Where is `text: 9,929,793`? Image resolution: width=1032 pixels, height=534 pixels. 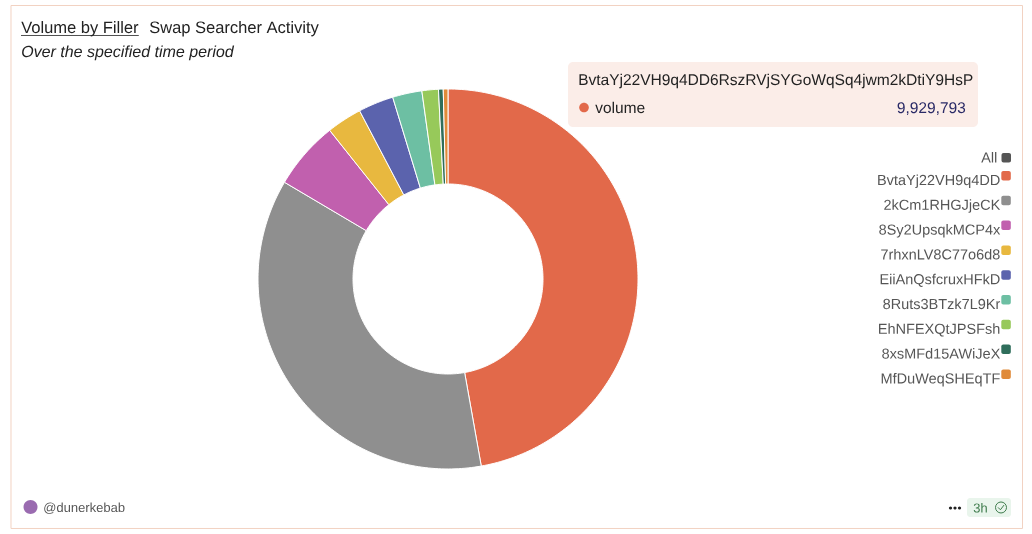
text: 9,929,793 is located at coordinates (931, 108).